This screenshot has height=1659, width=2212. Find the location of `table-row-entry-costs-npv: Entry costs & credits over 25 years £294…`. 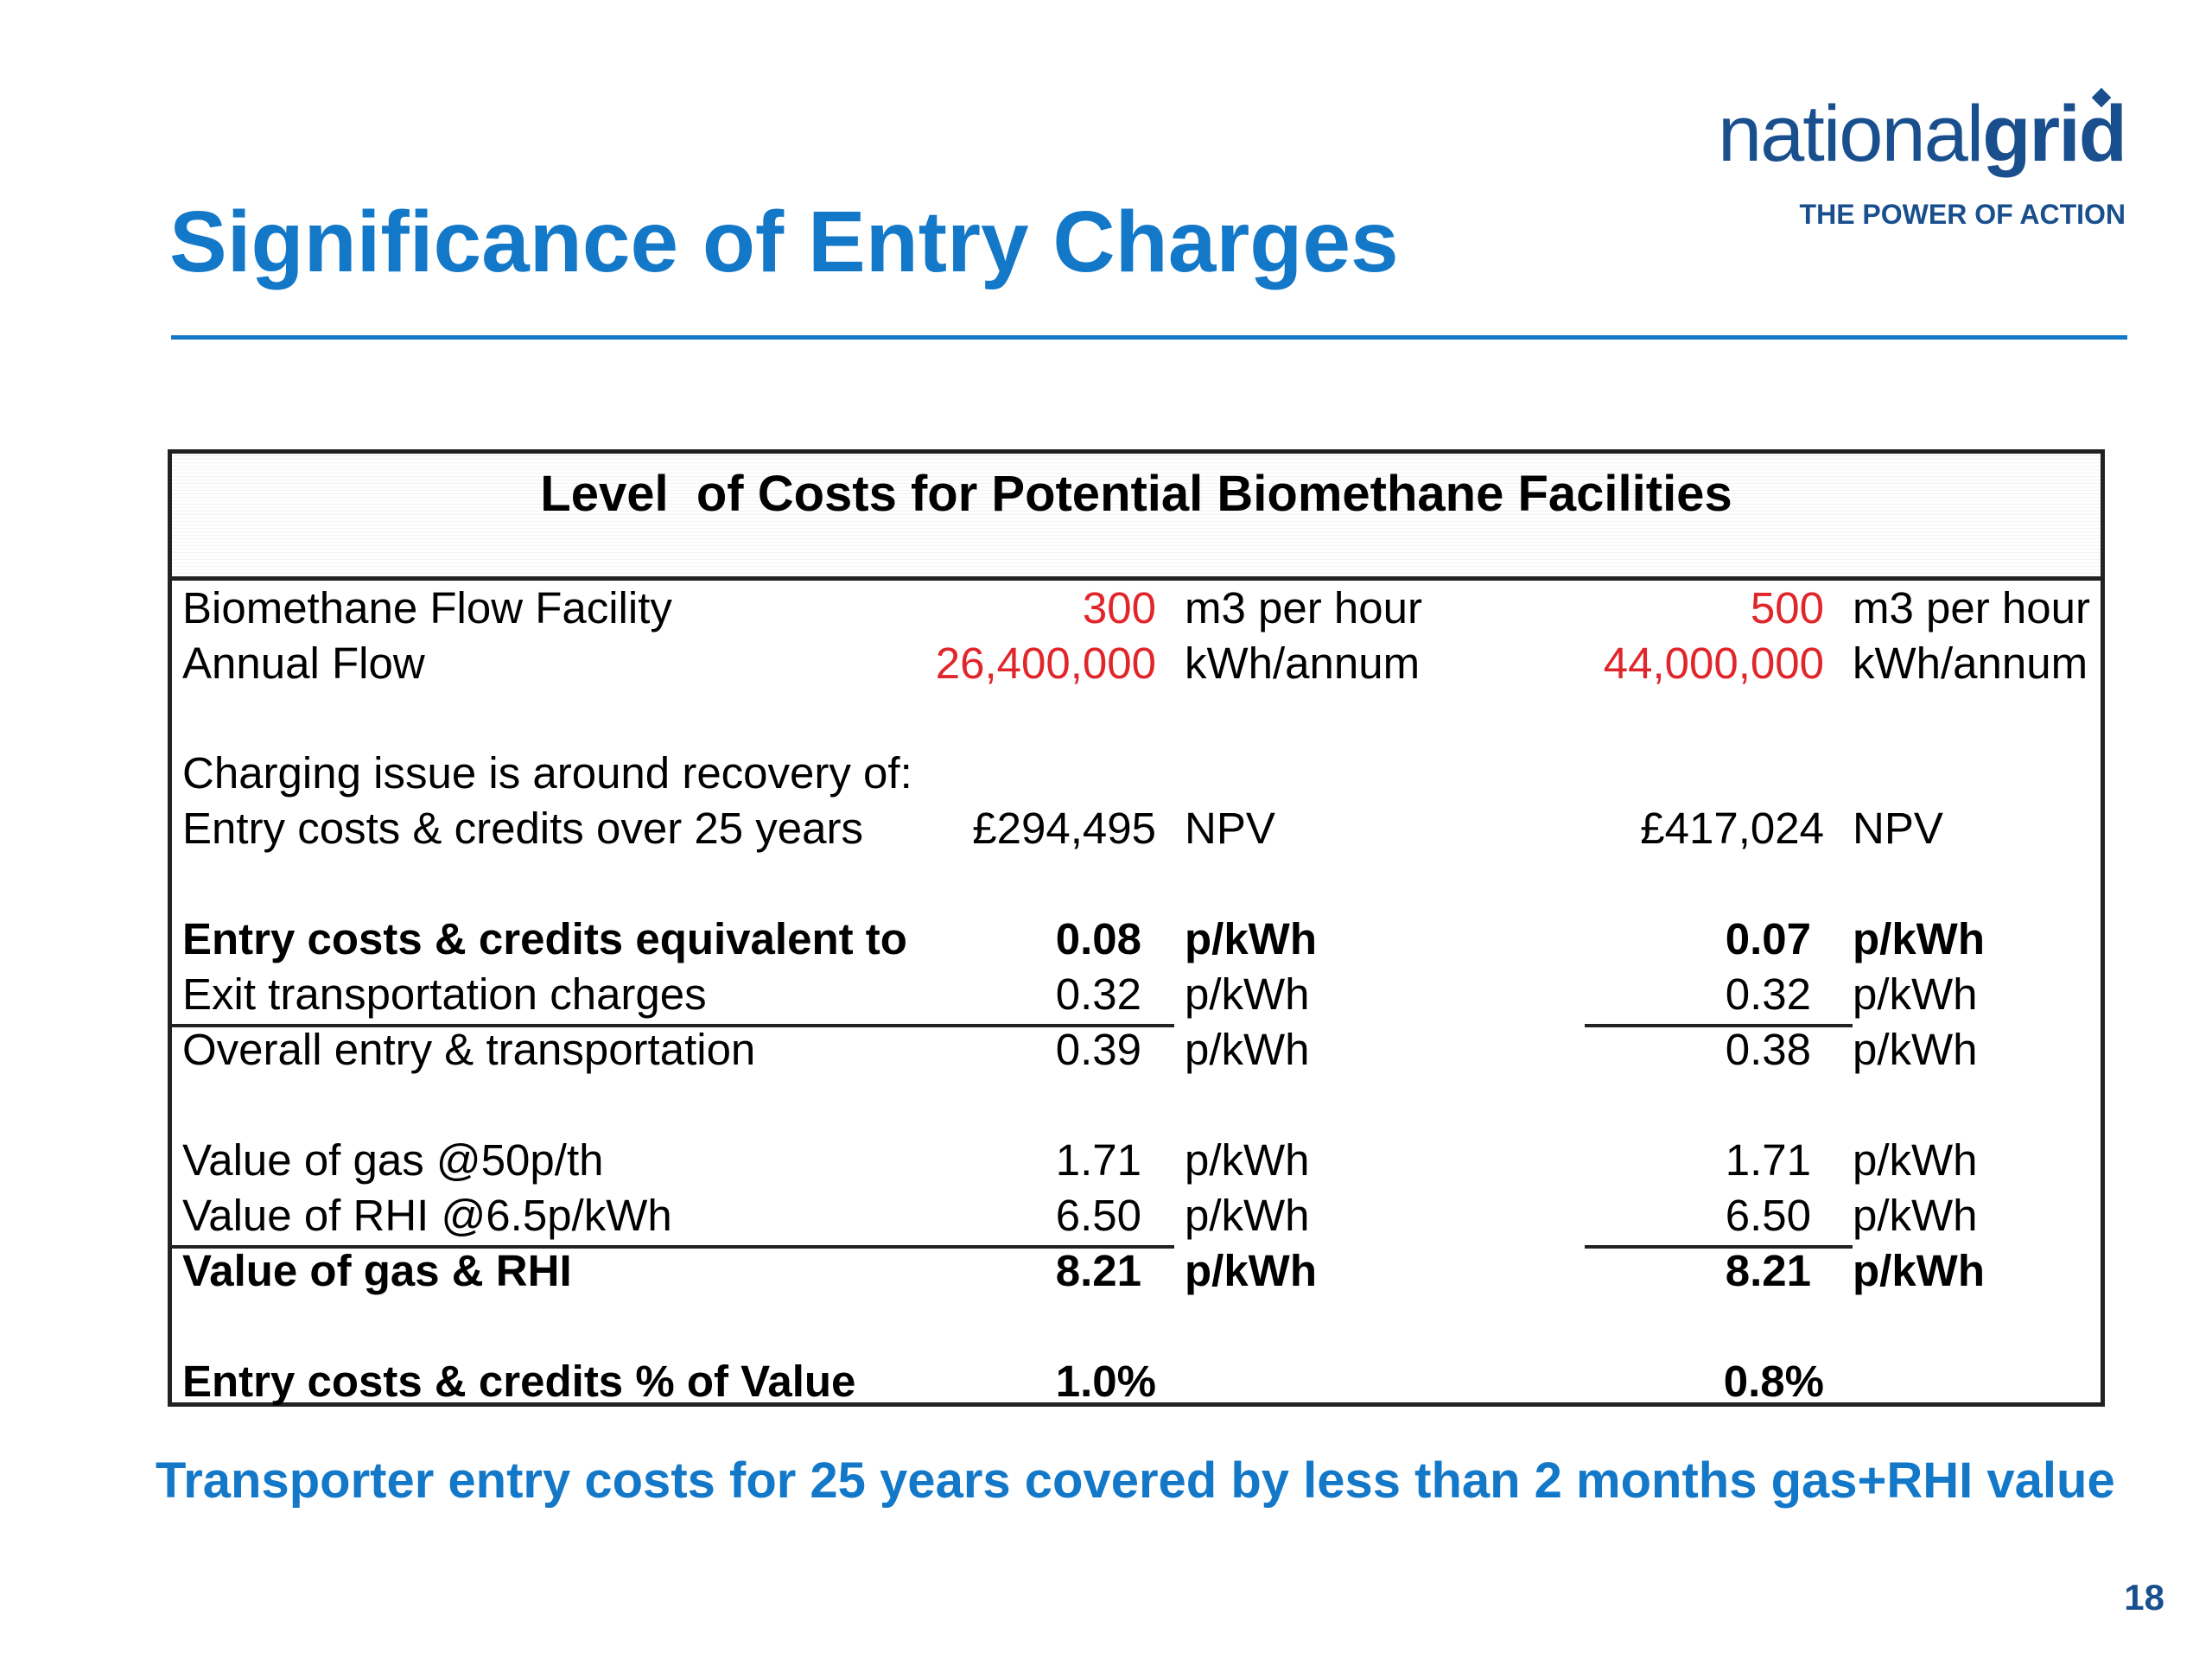

table-row-entry-costs-npv: Entry costs & credits over 25 years £294… is located at coordinates (1136, 828).